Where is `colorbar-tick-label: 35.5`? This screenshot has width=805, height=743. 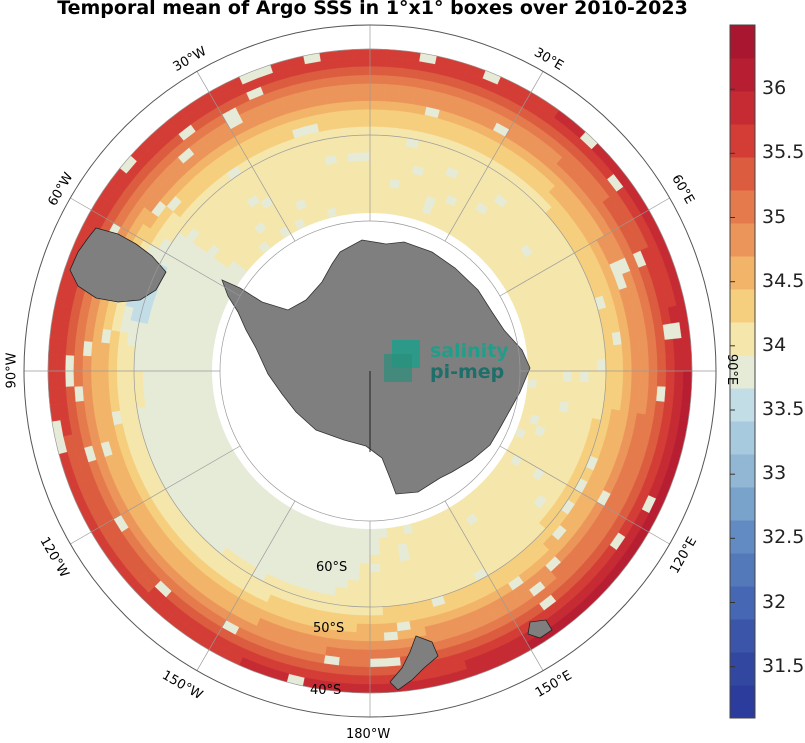 colorbar-tick-label: 35.5 is located at coordinates (783, 152).